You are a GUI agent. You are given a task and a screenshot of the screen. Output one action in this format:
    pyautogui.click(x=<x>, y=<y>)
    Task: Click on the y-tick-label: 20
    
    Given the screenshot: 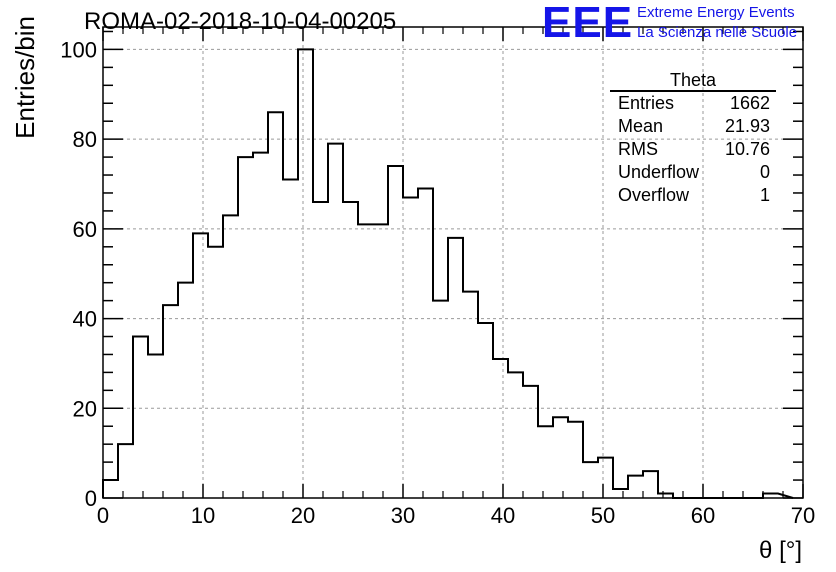 What is the action you would take?
    pyautogui.click(x=85, y=408)
    